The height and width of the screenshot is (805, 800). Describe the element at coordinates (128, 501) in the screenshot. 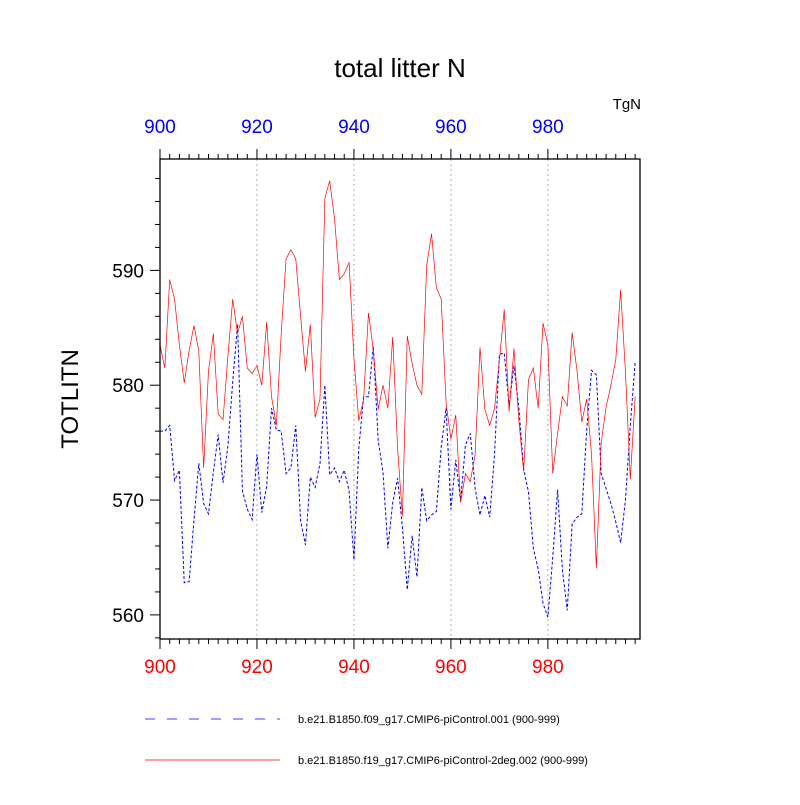

I see `y-tick-label: 570` at that location.